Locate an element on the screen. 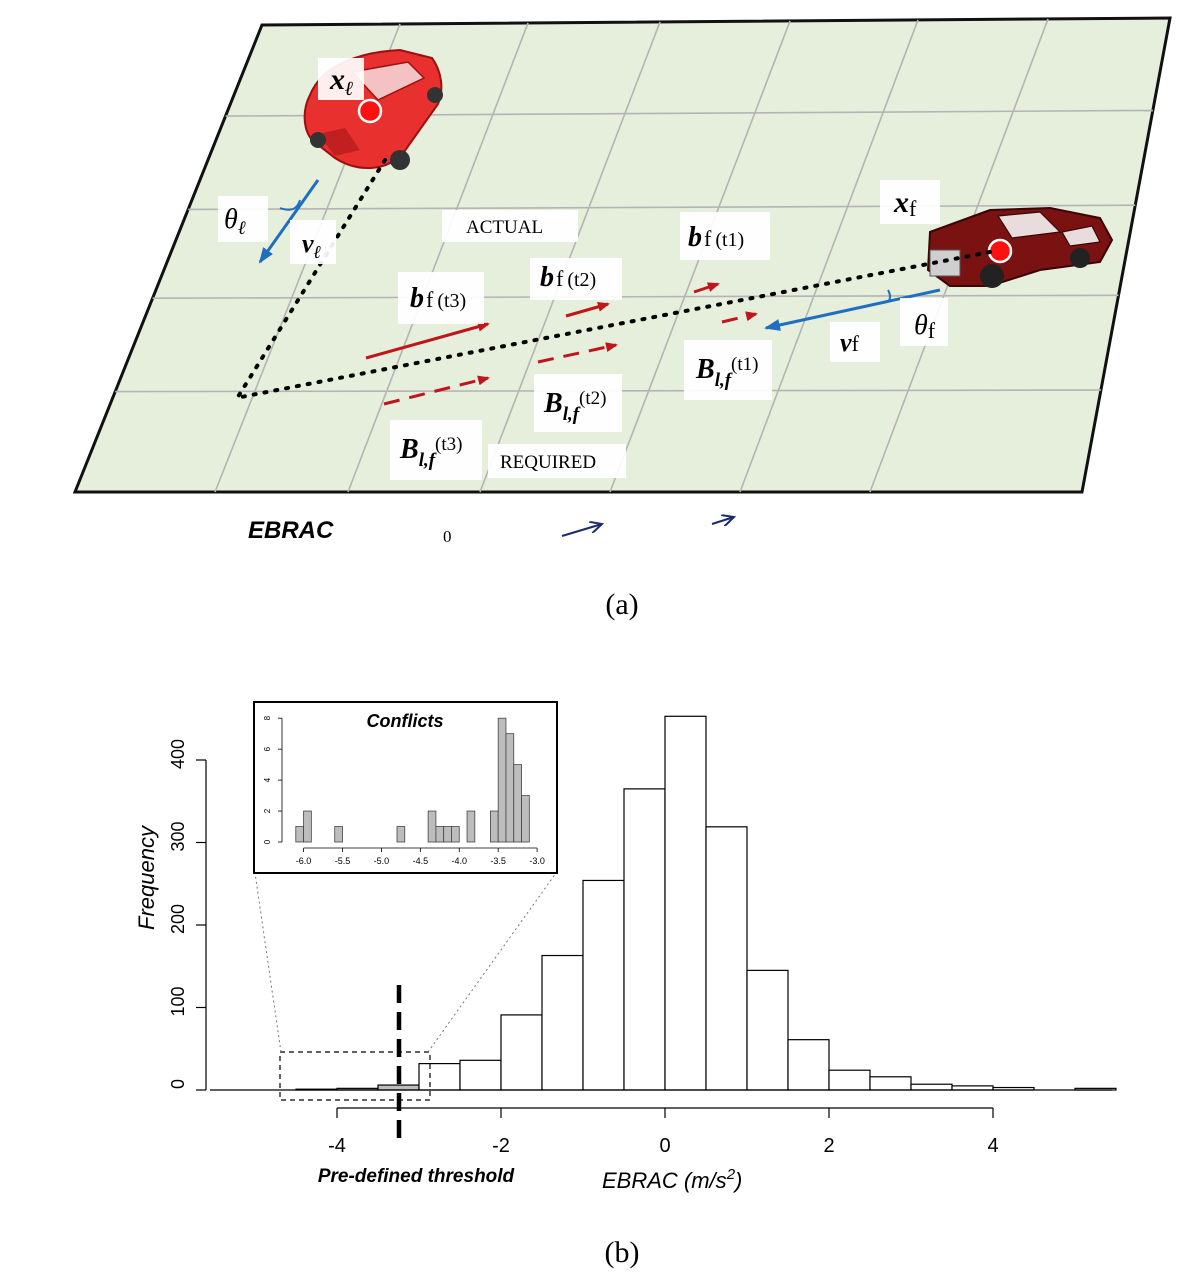 The width and height of the screenshot is (1186, 1278). zoom-connector-right is located at coordinates (492, 962).